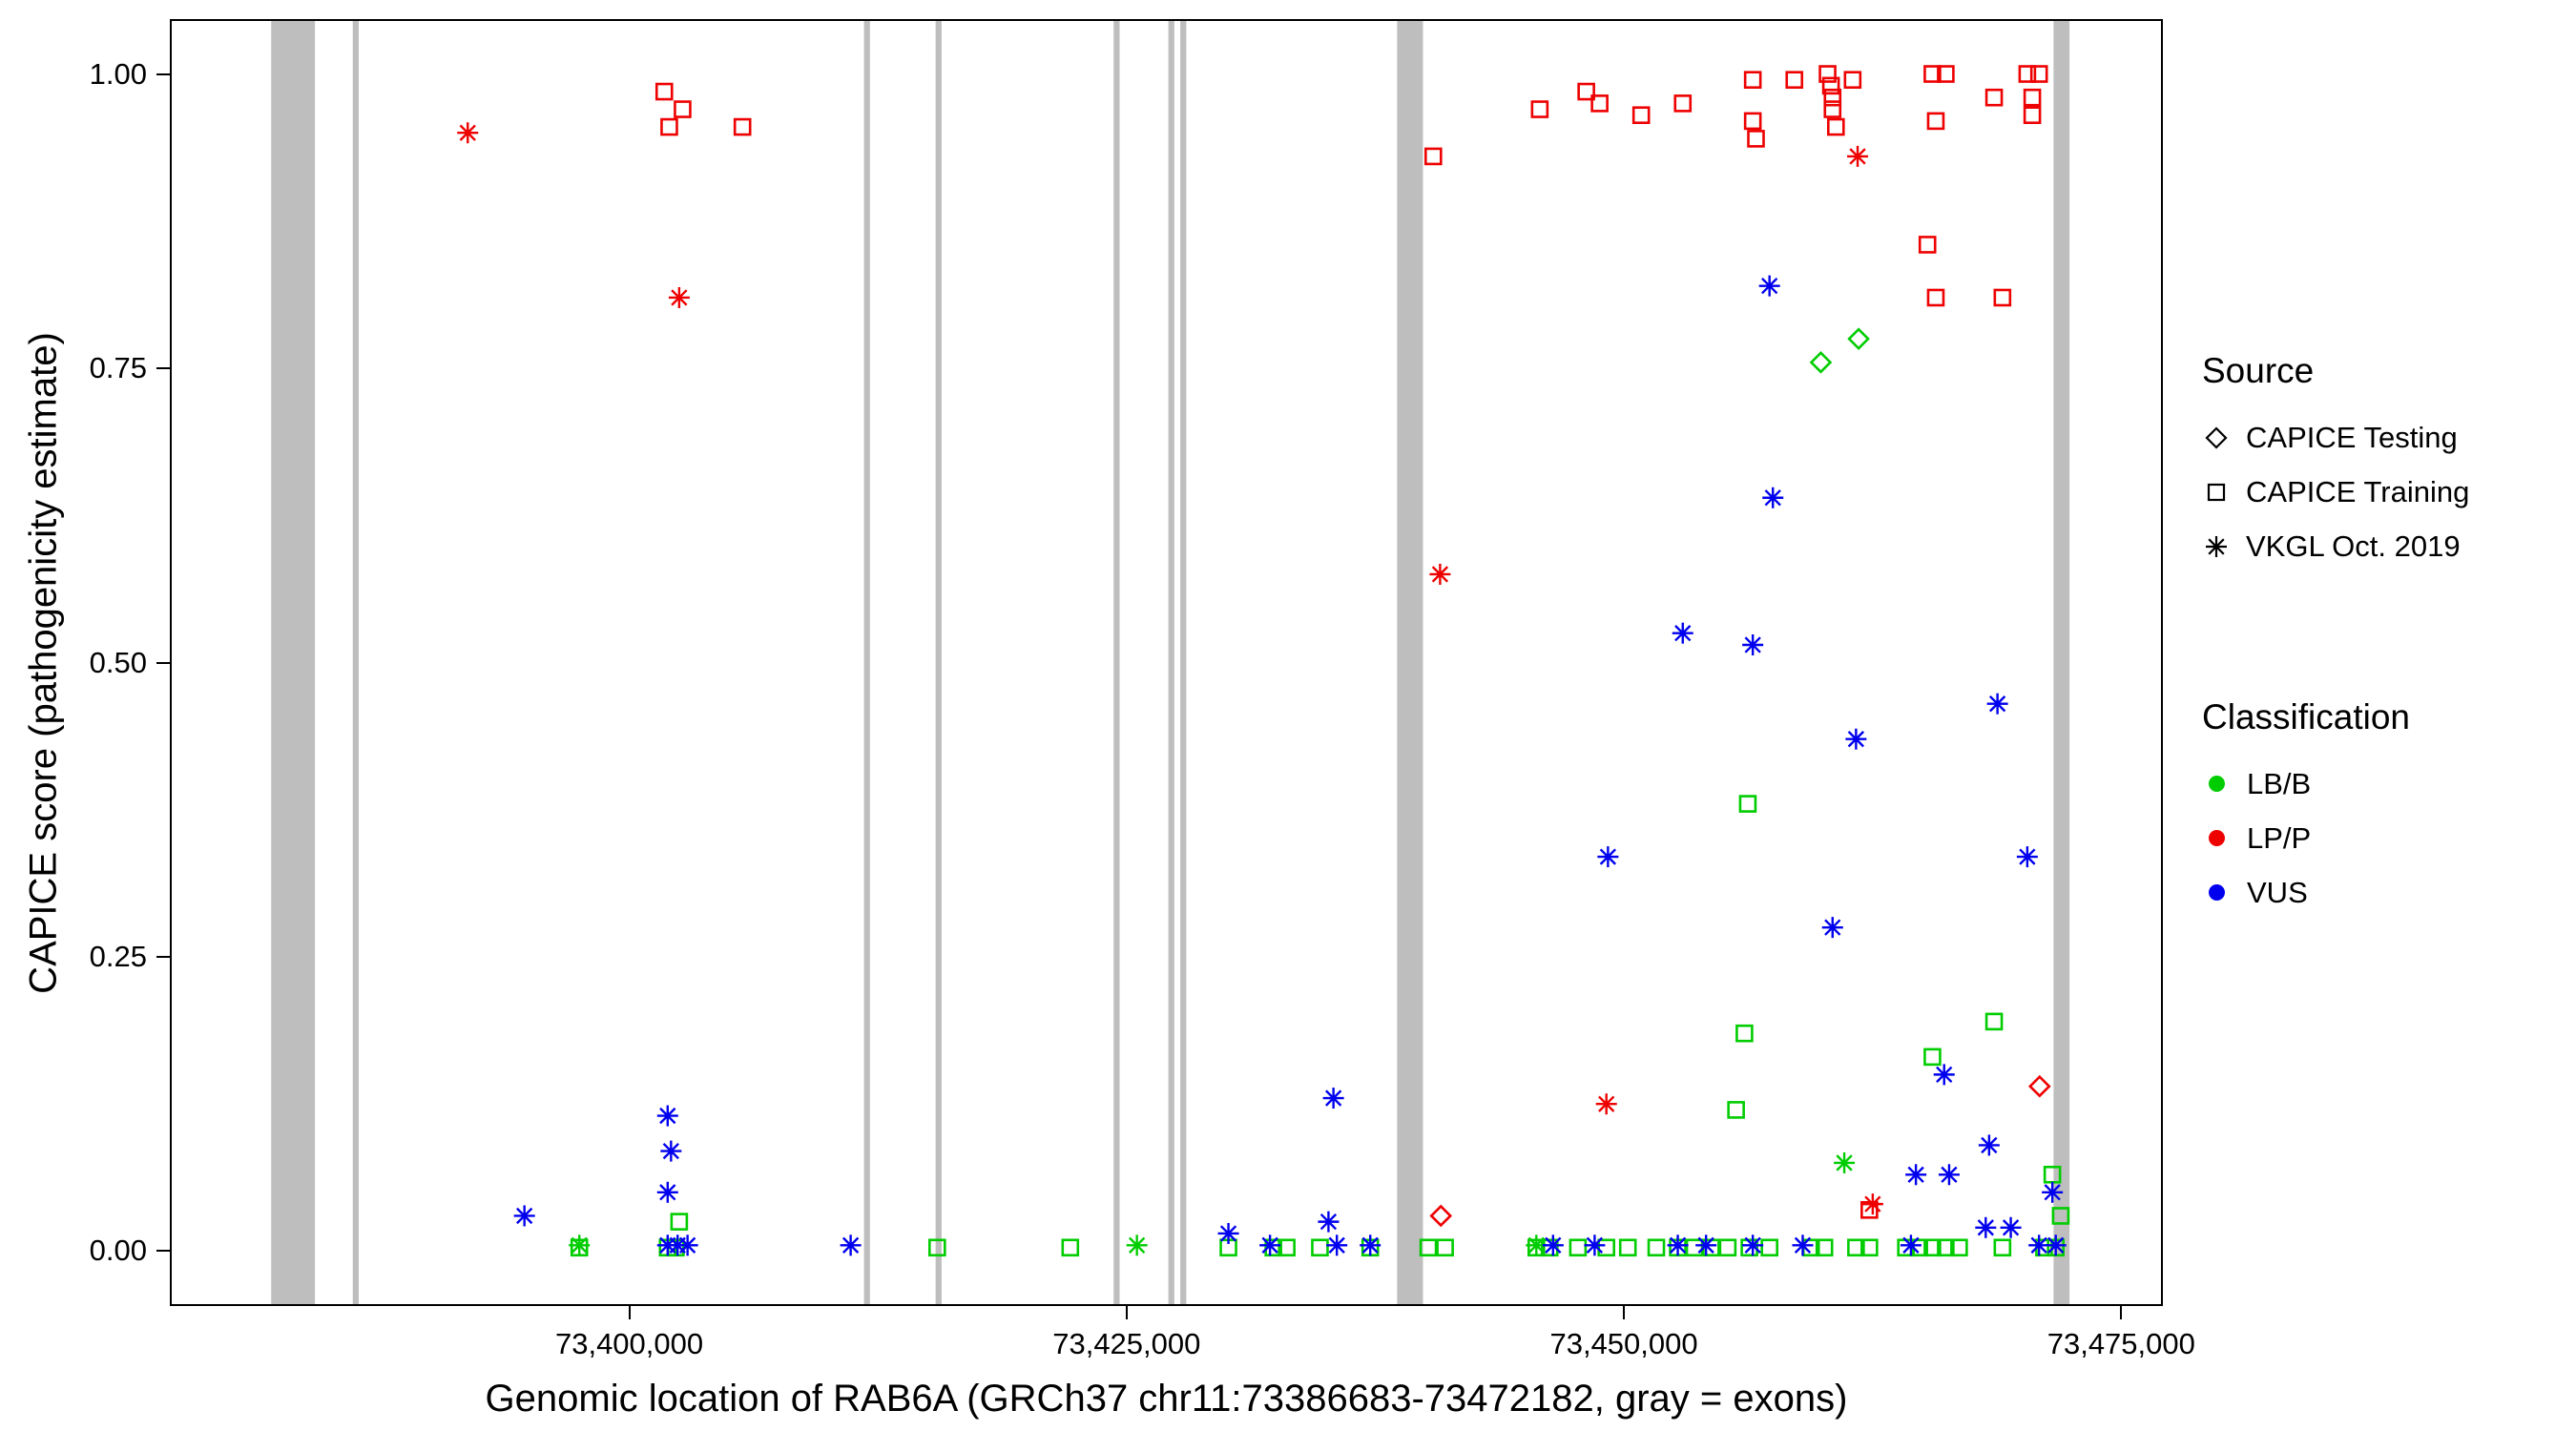 This screenshot has height=1431, width=2576. I want to click on legend-item-capice-testing: CAPICE Testing, so click(2383, 437).